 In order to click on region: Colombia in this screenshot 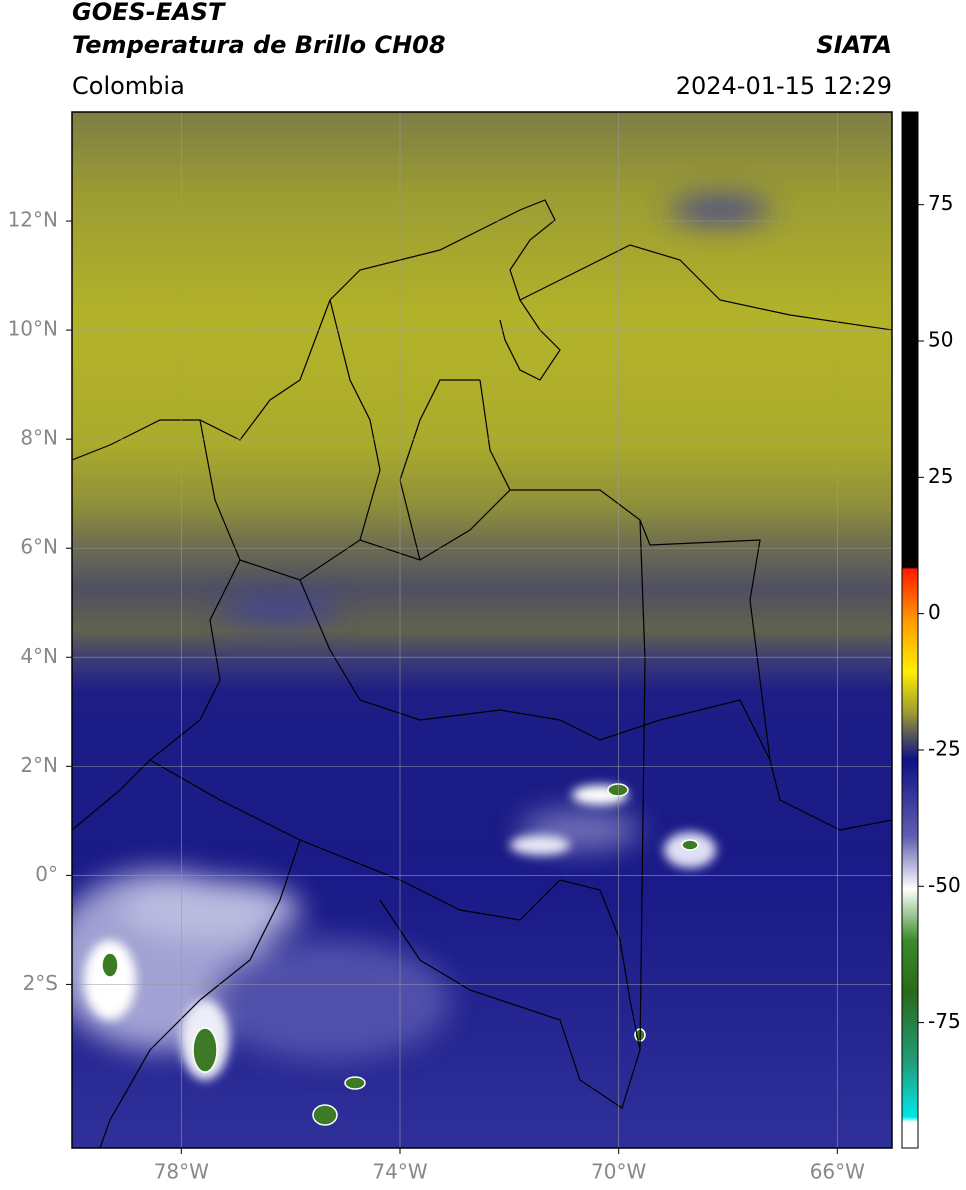, I will do `click(128, 86)`.